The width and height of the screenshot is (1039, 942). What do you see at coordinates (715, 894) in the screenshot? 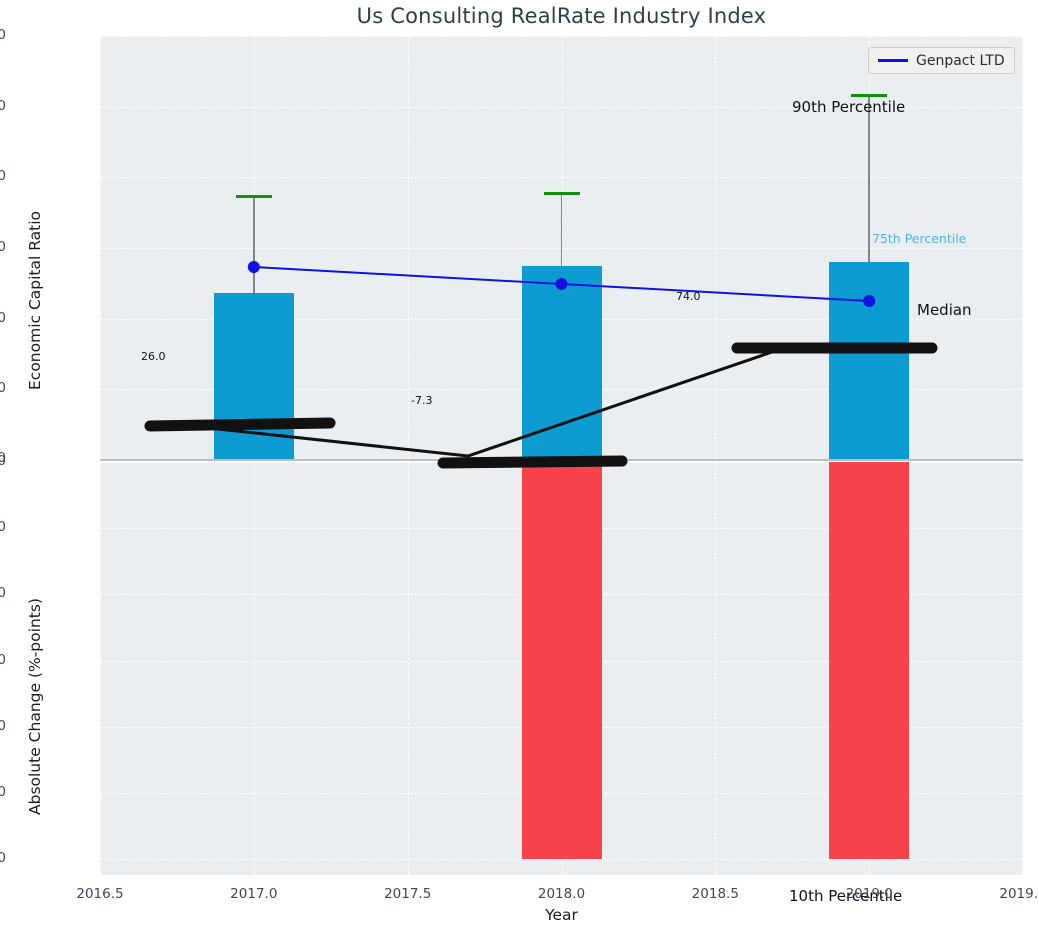
I see `xtick-2018-5: 2018.5` at bounding box center [715, 894].